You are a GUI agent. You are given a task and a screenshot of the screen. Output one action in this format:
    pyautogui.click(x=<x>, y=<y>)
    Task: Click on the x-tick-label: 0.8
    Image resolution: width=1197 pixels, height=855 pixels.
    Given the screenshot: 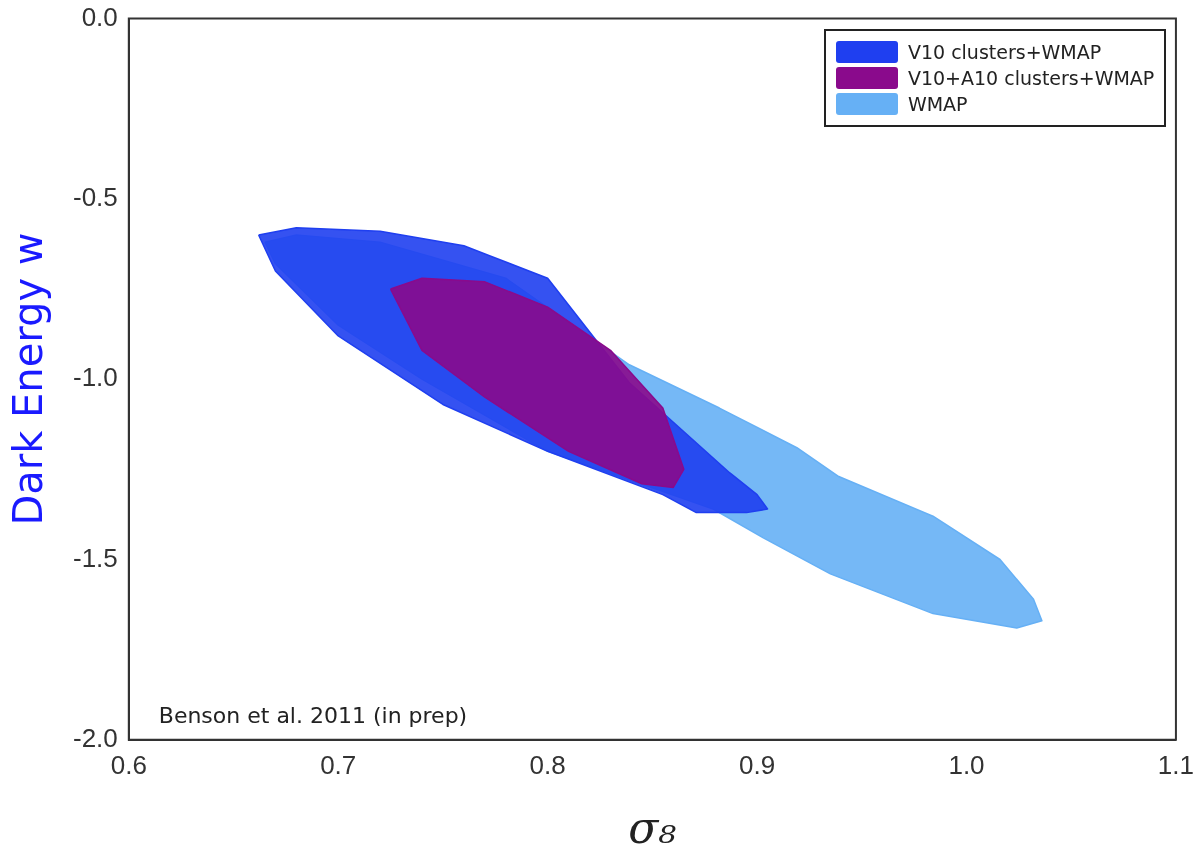 What is the action you would take?
    pyautogui.click(x=547, y=764)
    